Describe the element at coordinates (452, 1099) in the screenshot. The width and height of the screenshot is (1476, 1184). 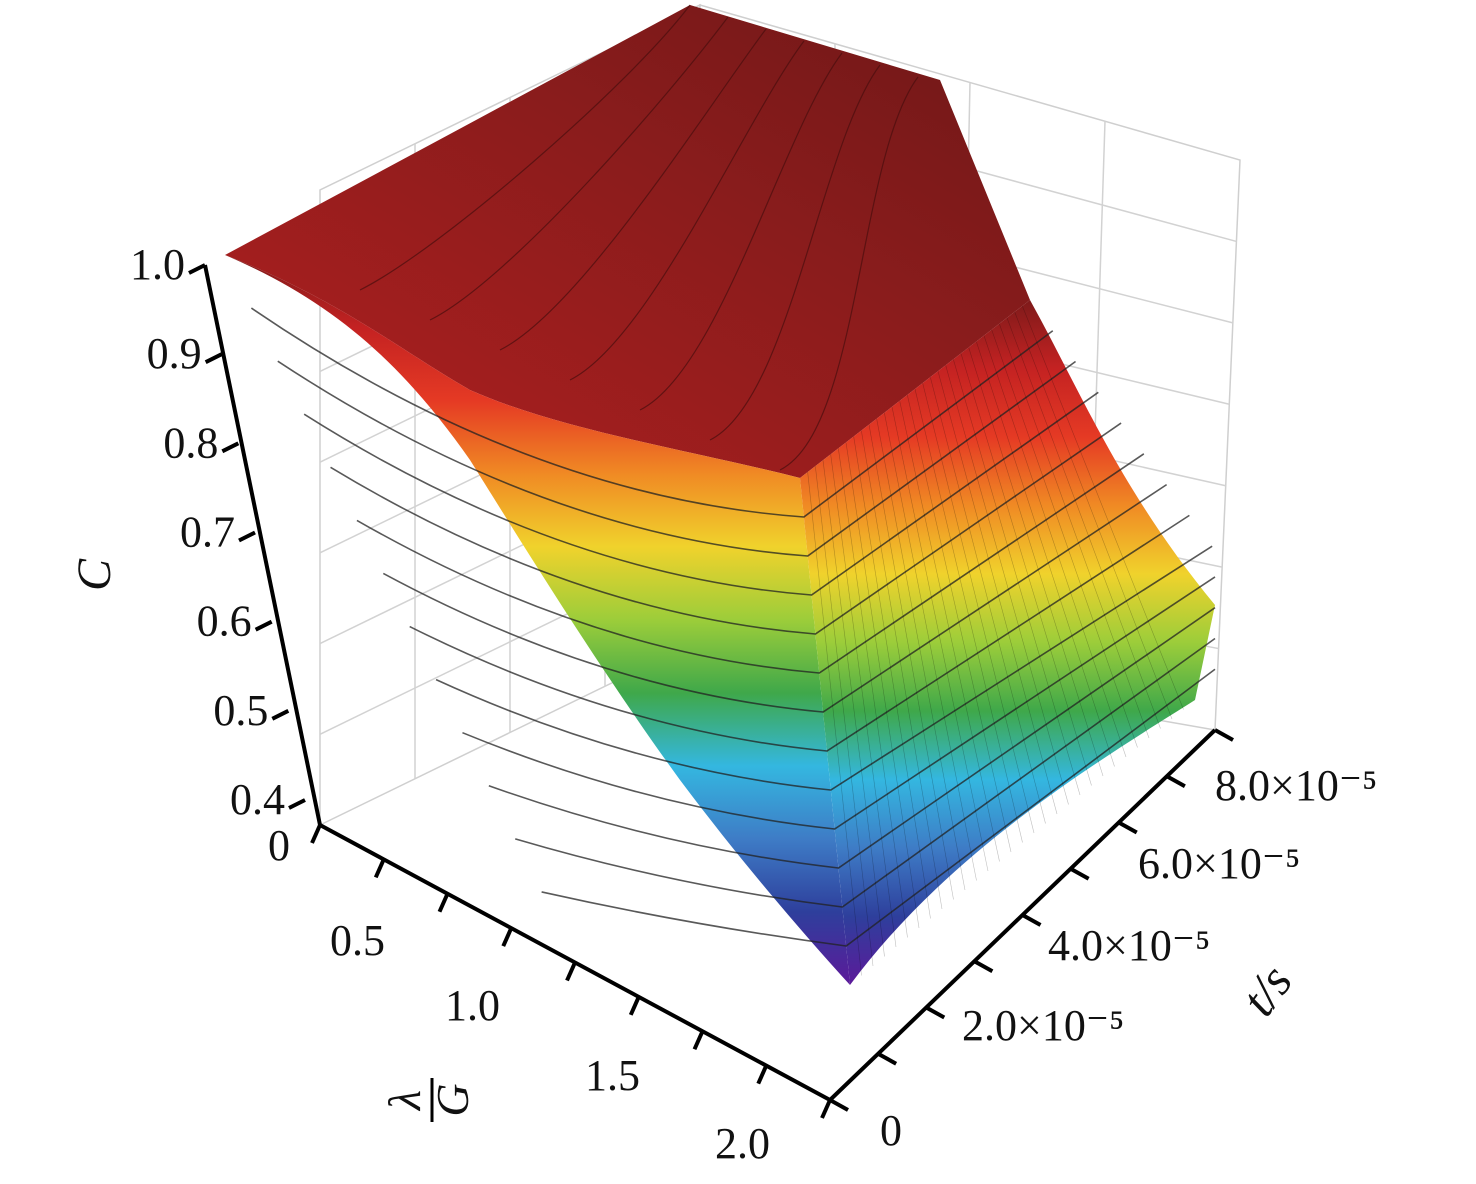
I see `x-axis-title-denominator: G` at that location.